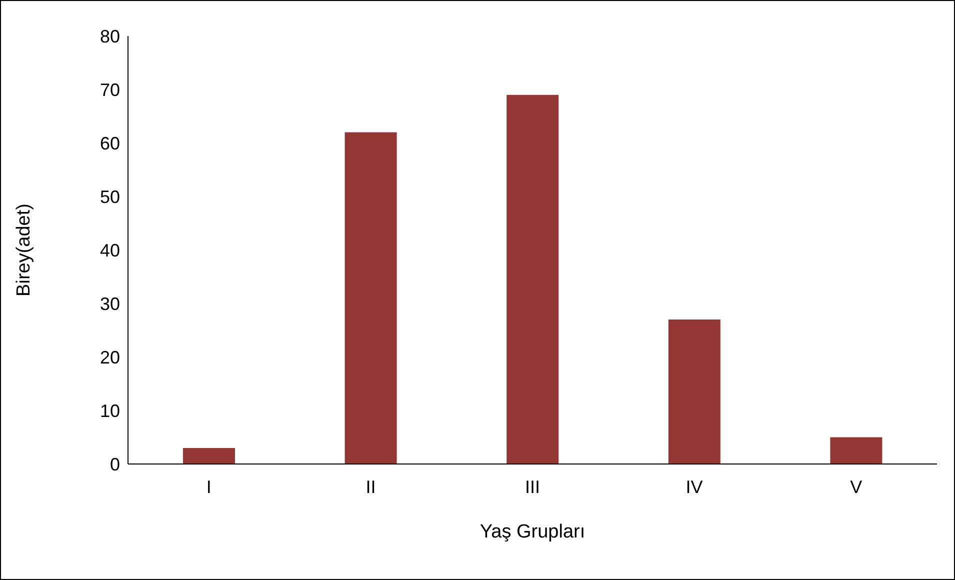 The width and height of the screenshot is (955, 580). What do you see at coordinates (115, 464) in the screenshot?
I see `y-tick-label: 0` at bounding box center [115, 464].